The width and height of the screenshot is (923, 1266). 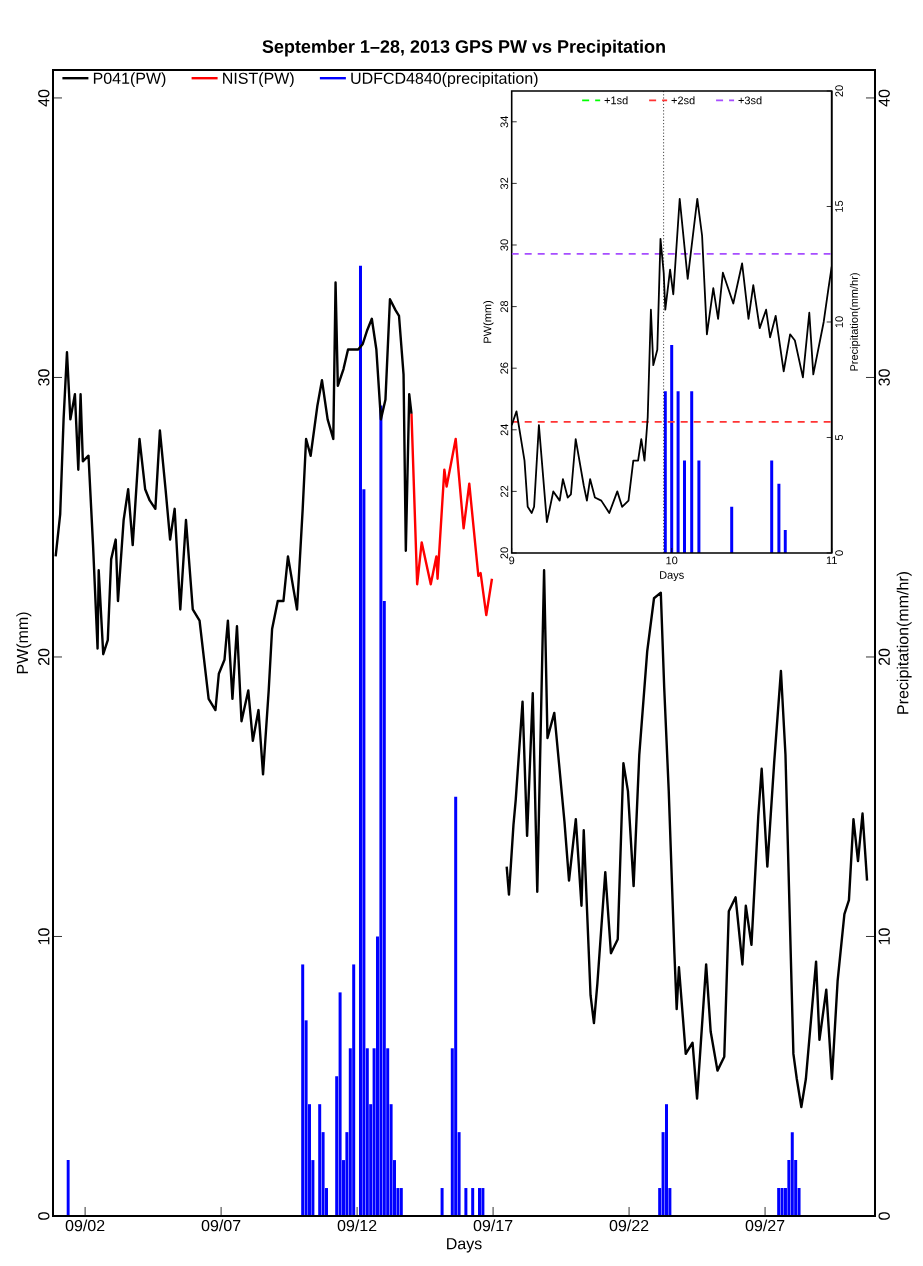 What do you see at coordinates (85, 1225) in the screenshot?
I see `x-tick-label: 09/02` at bounding box center [85, 1225].